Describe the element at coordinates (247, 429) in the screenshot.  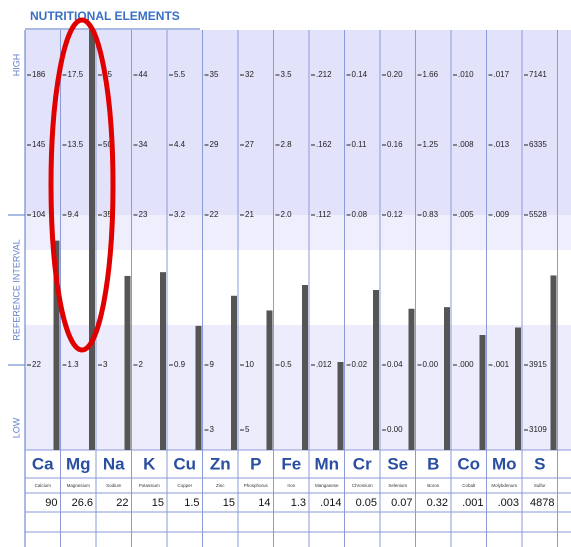
I see `tick-label: 5` at that location.